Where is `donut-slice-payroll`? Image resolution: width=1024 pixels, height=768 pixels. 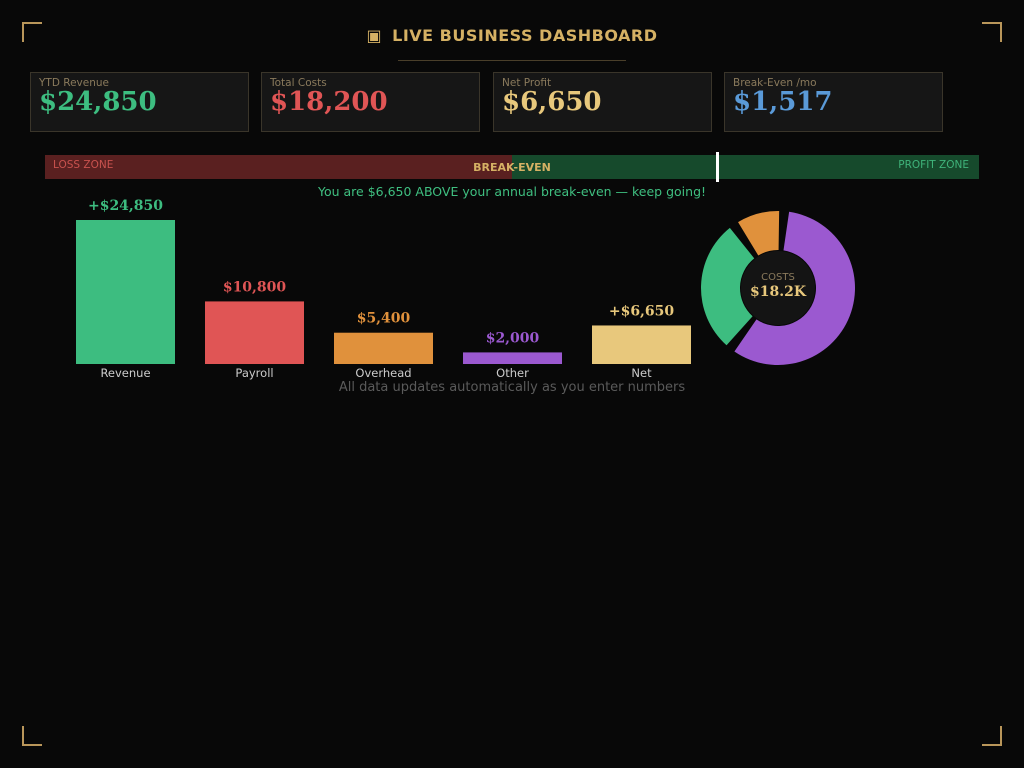
donut-slice-payroll is located at coordinates (795, 288).